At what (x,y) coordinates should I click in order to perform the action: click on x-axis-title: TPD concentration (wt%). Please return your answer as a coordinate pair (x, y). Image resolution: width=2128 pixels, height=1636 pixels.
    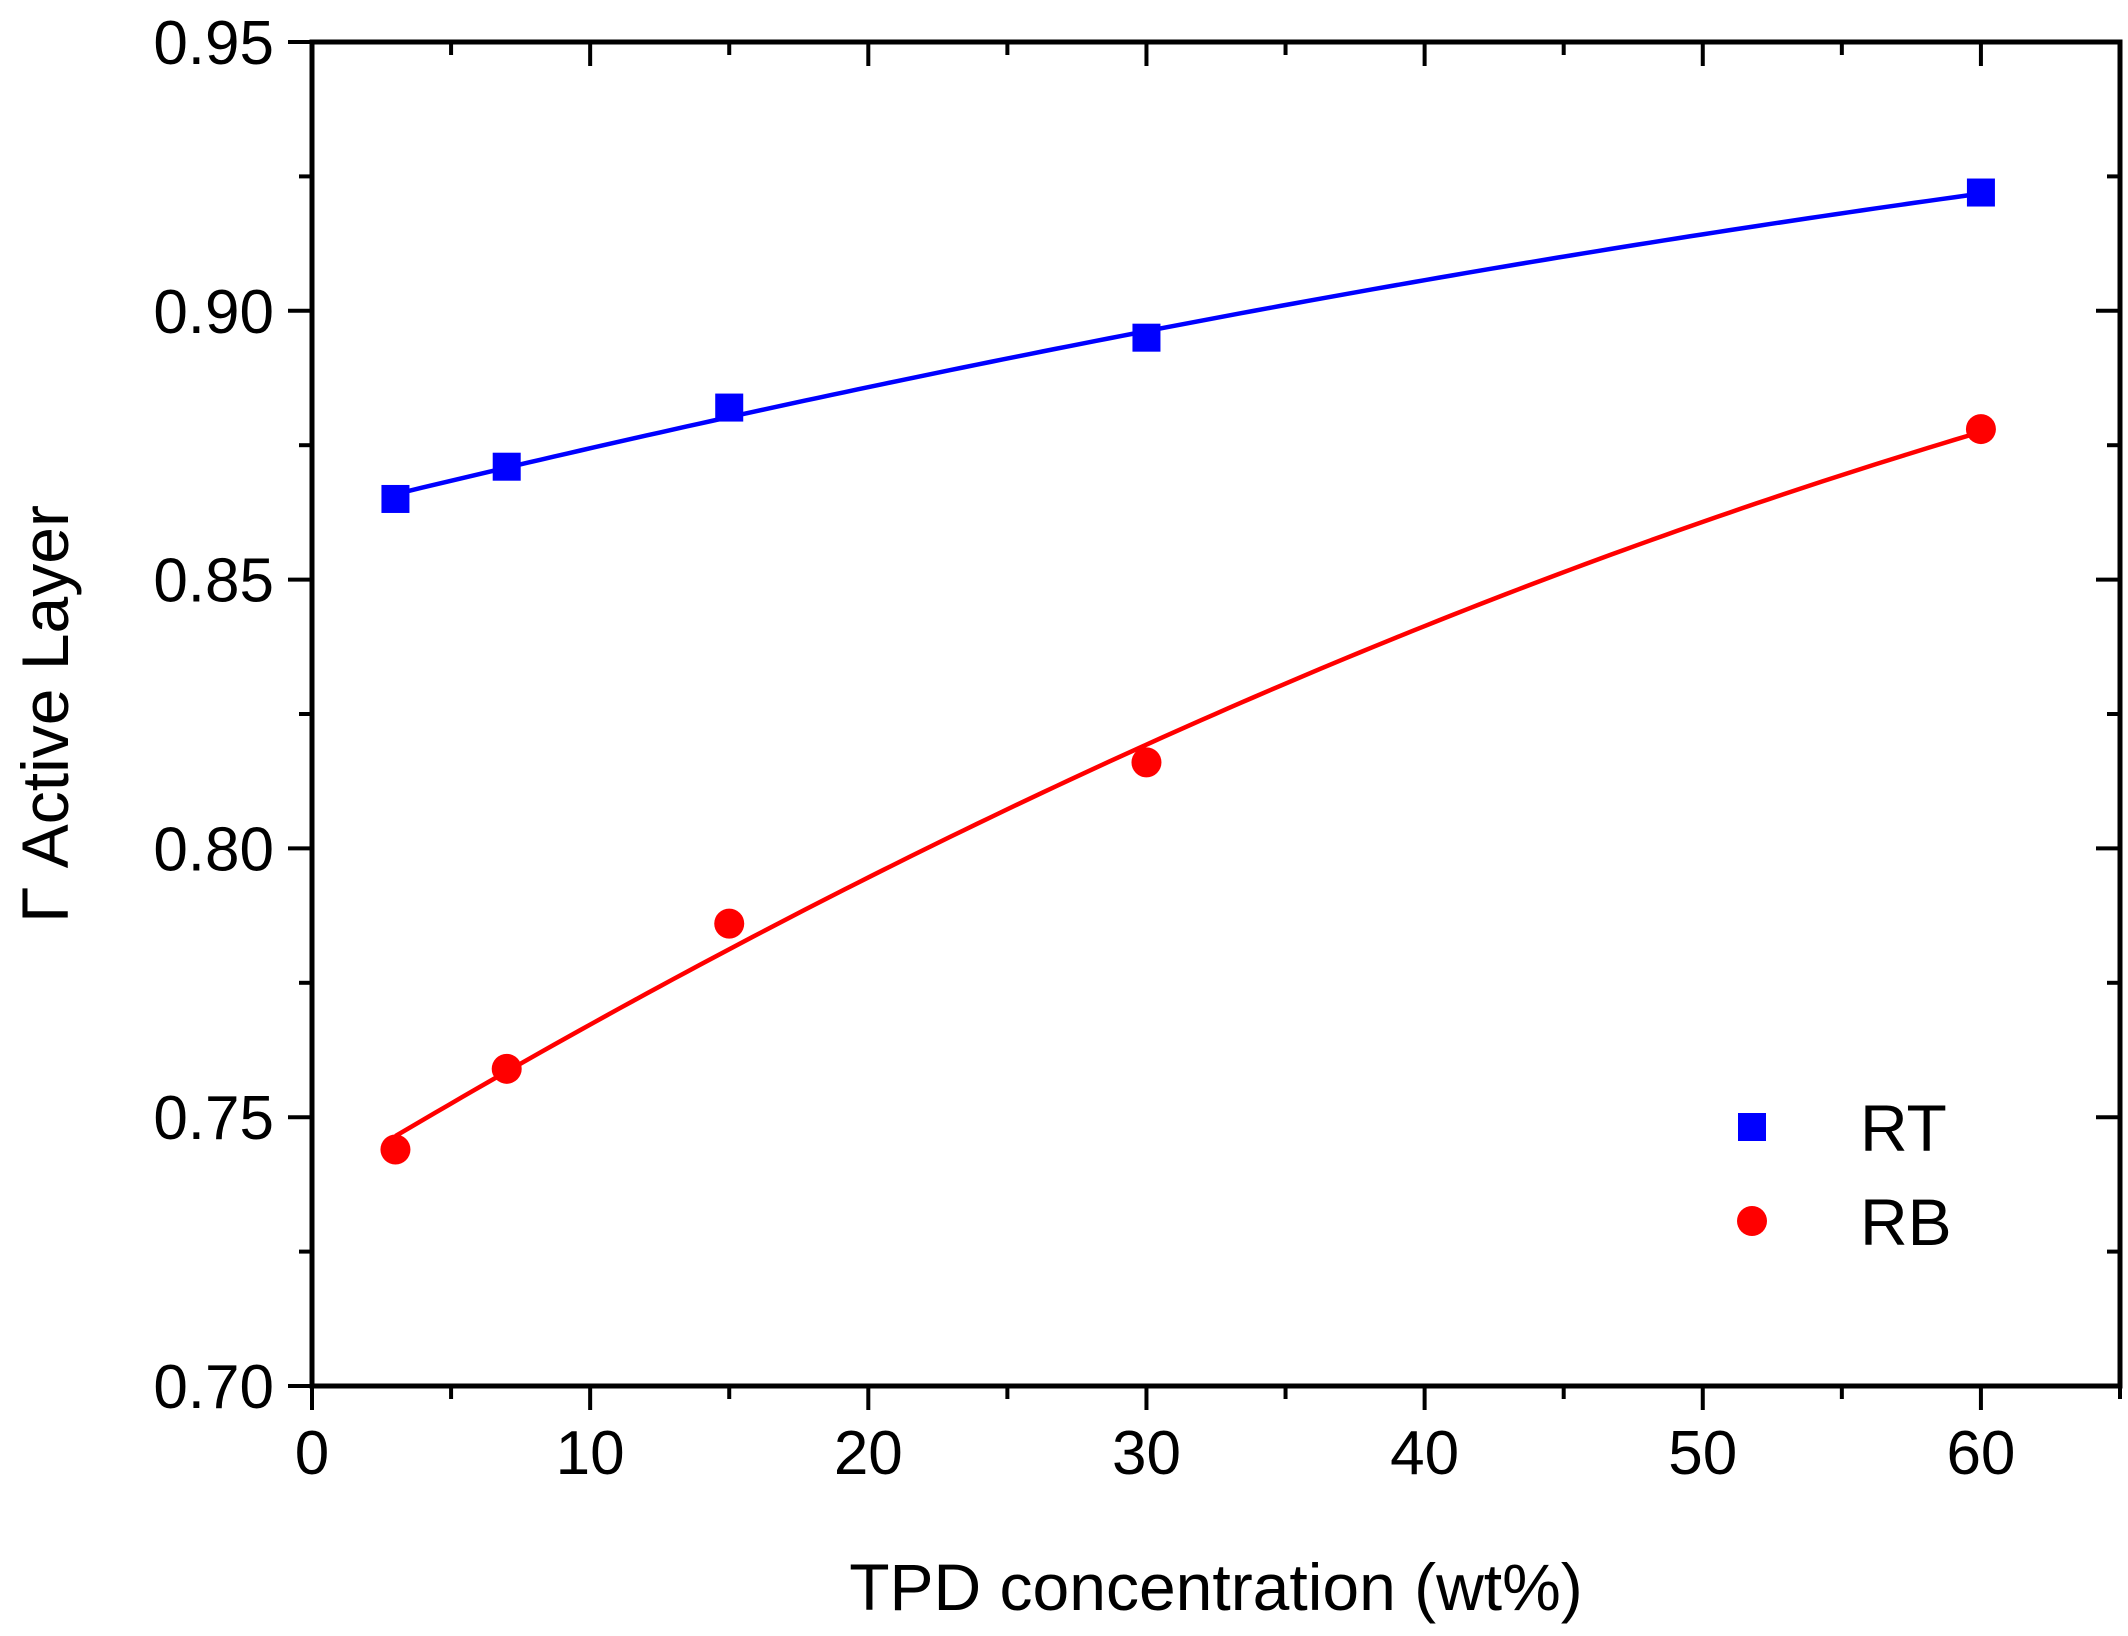
    Looking at the image, I should click on (1216, 1587).